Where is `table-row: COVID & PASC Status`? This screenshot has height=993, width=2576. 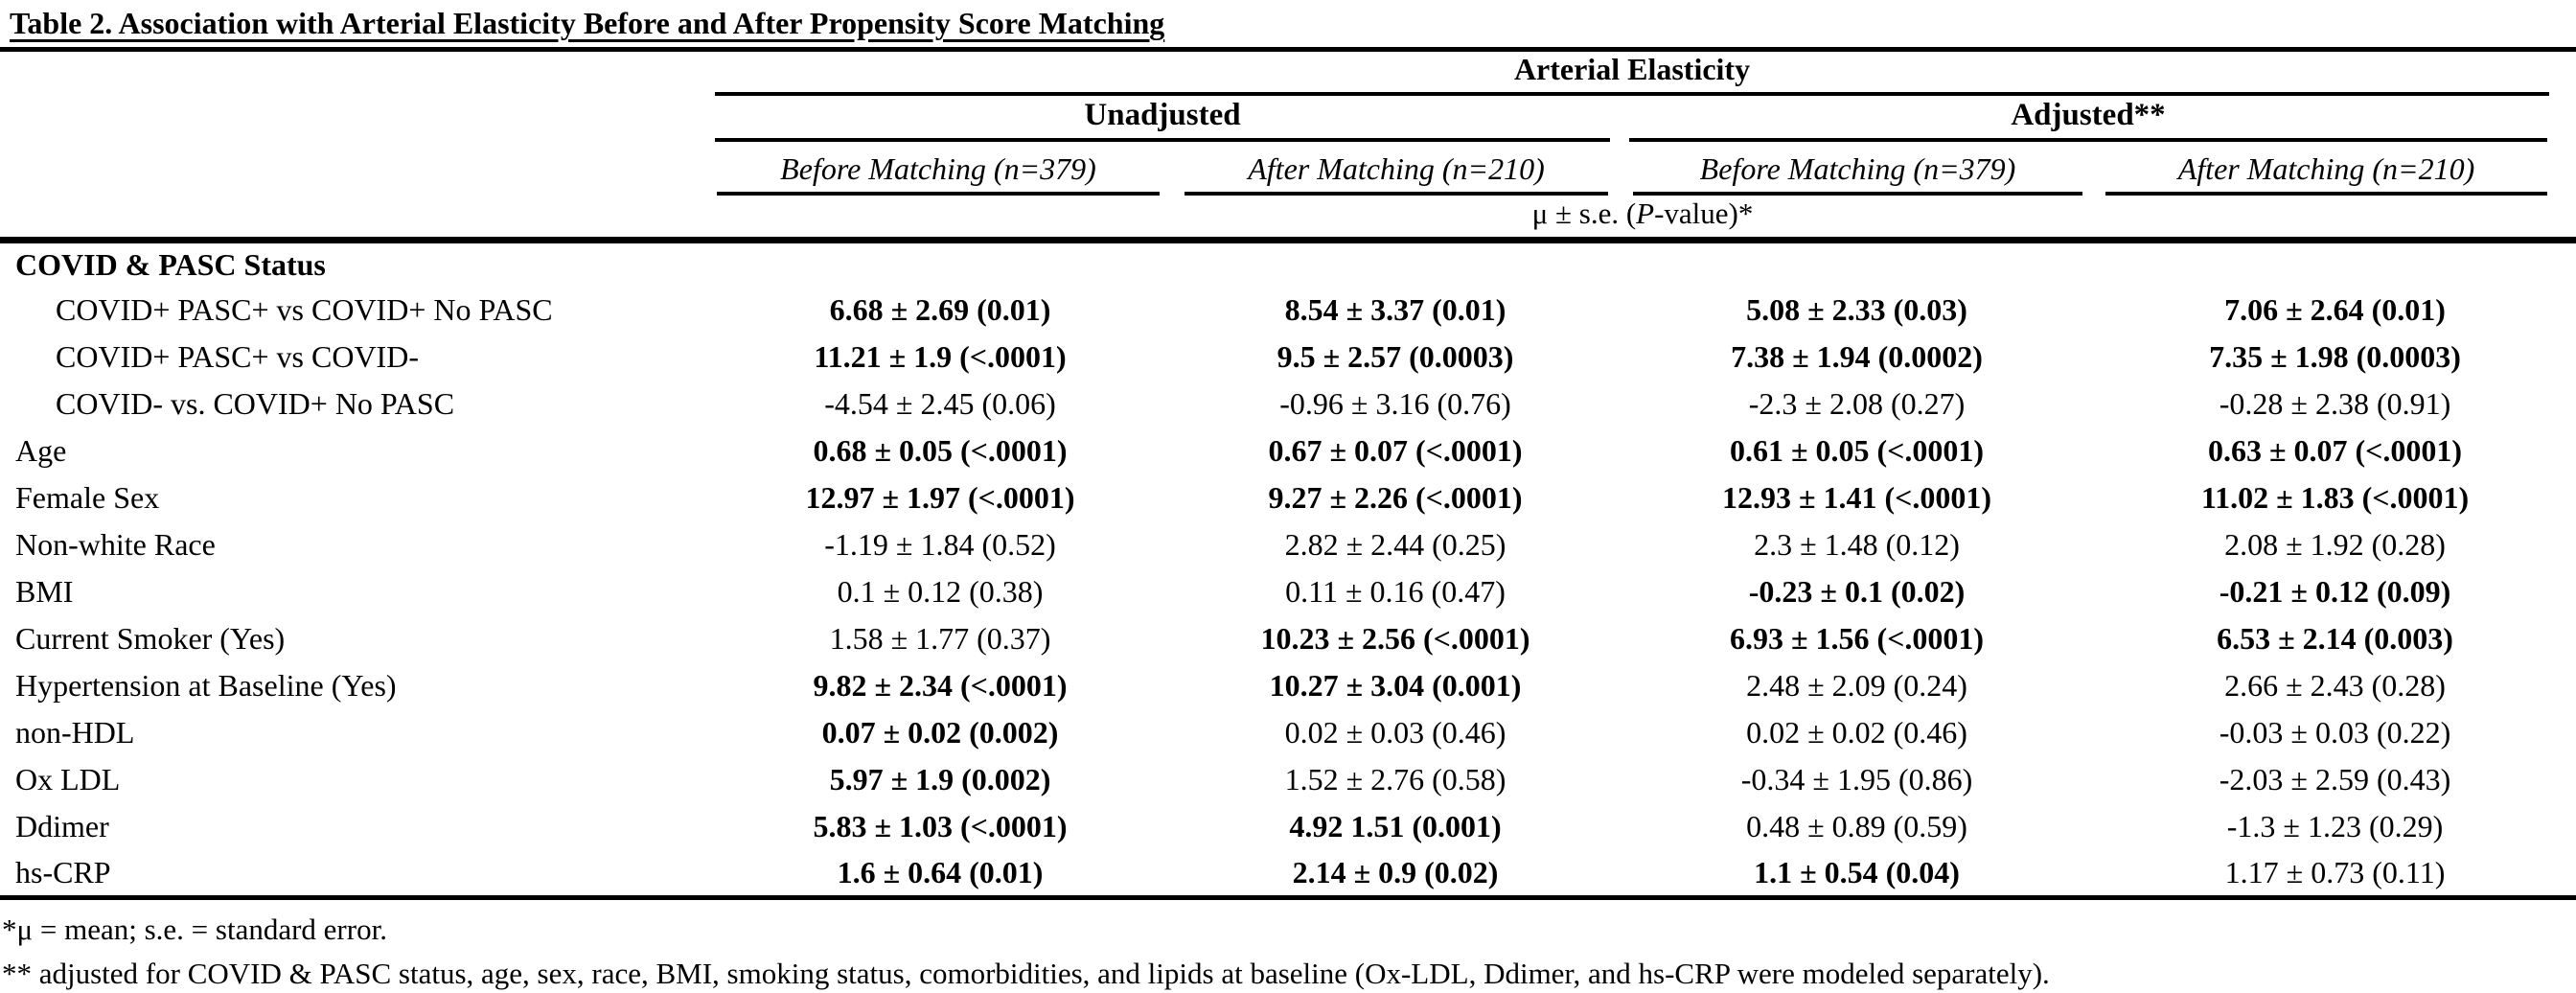
table-row: COVID & PASC Status is located at coordinates (1288, 263).